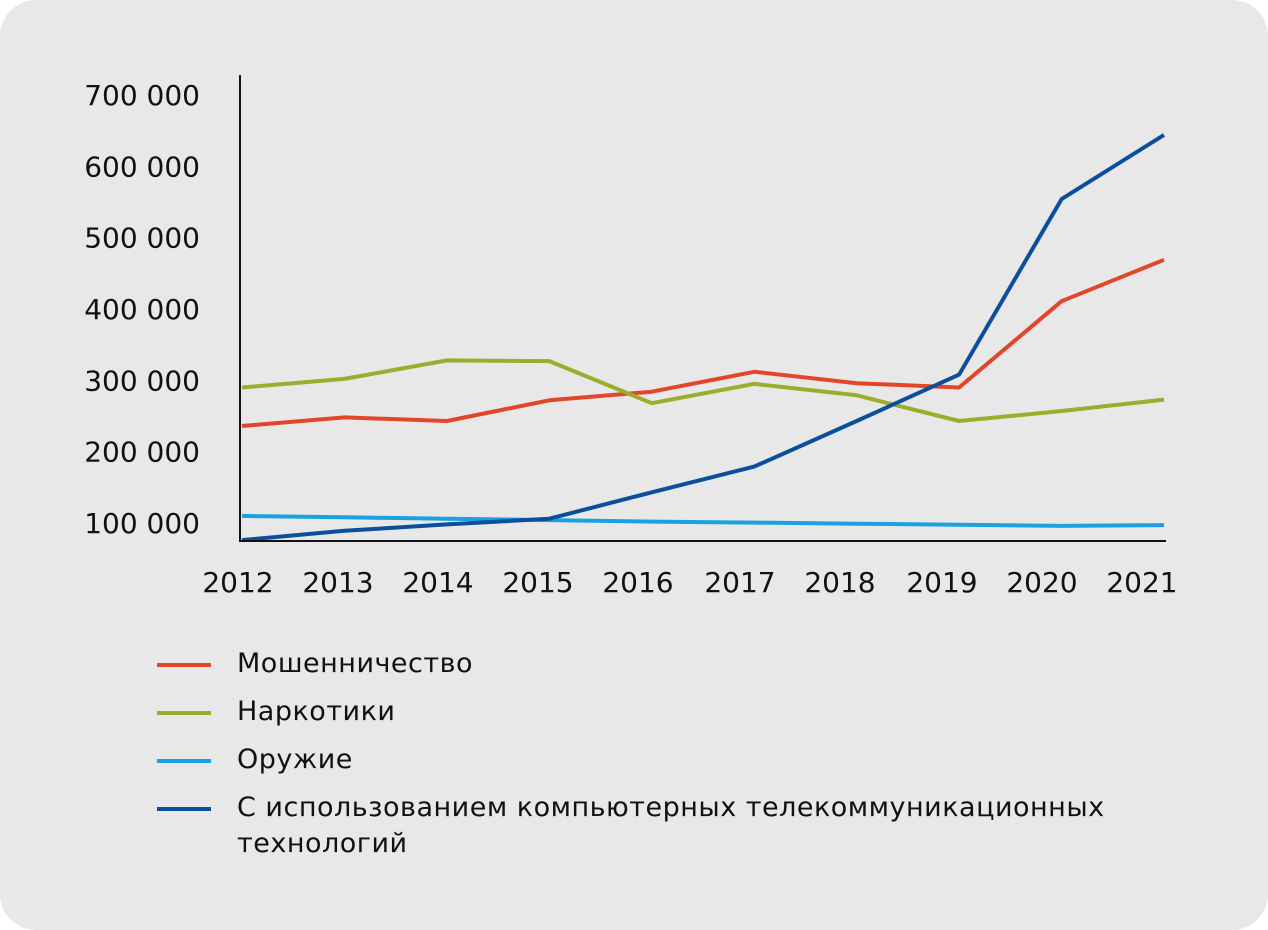  Describe the element at coordinates (703, 390) in the screenshot. I see `series-line-drugs` at that location.